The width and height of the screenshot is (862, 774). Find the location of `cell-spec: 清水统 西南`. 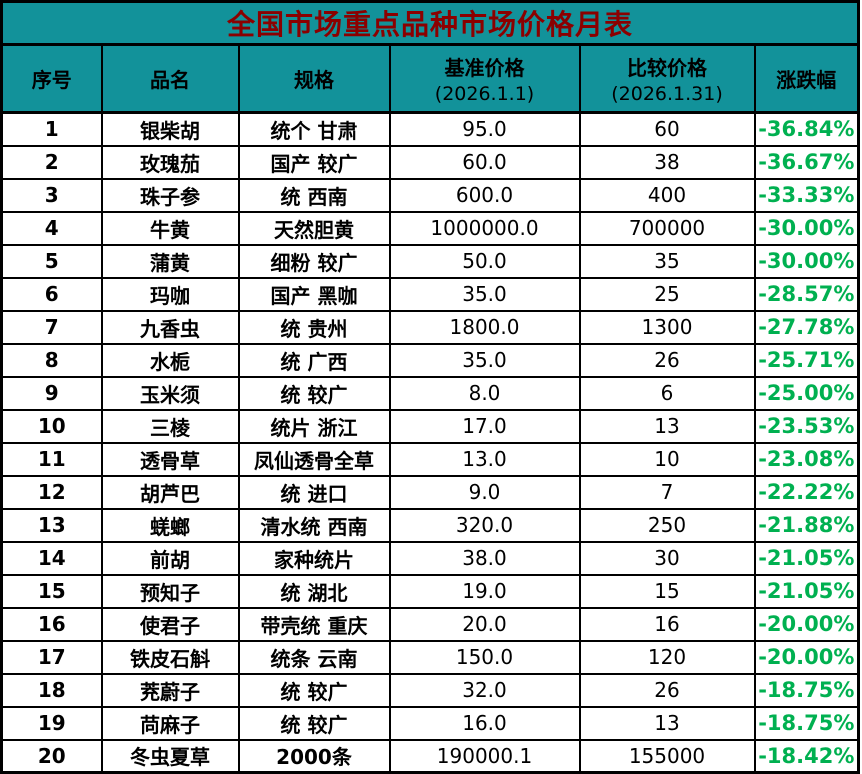

cell-spec: 清水统 西南 is located at coordinates (314, 525).